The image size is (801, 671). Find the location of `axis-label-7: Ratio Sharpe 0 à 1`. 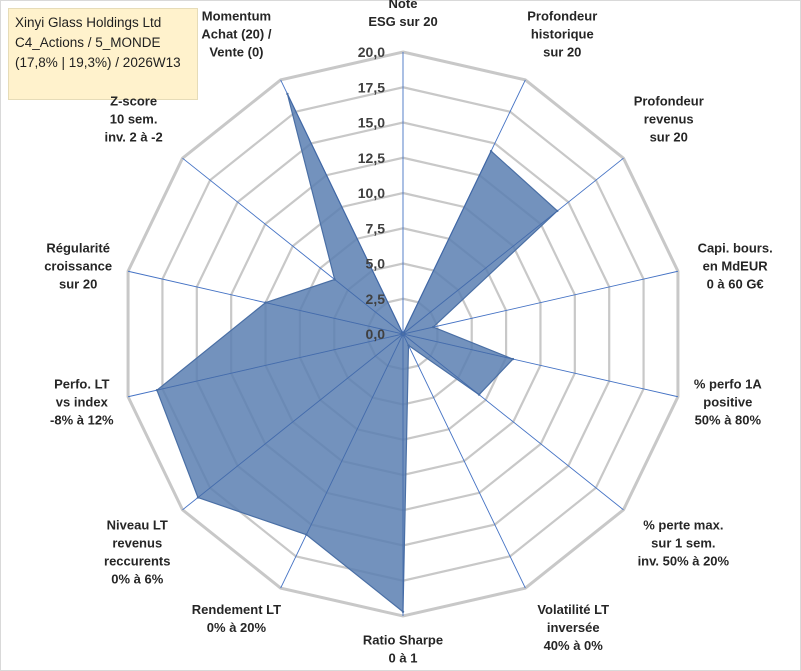

axis-label-7: Ratio Sharpe 0 à 1 is located at coordinates (403, 649).